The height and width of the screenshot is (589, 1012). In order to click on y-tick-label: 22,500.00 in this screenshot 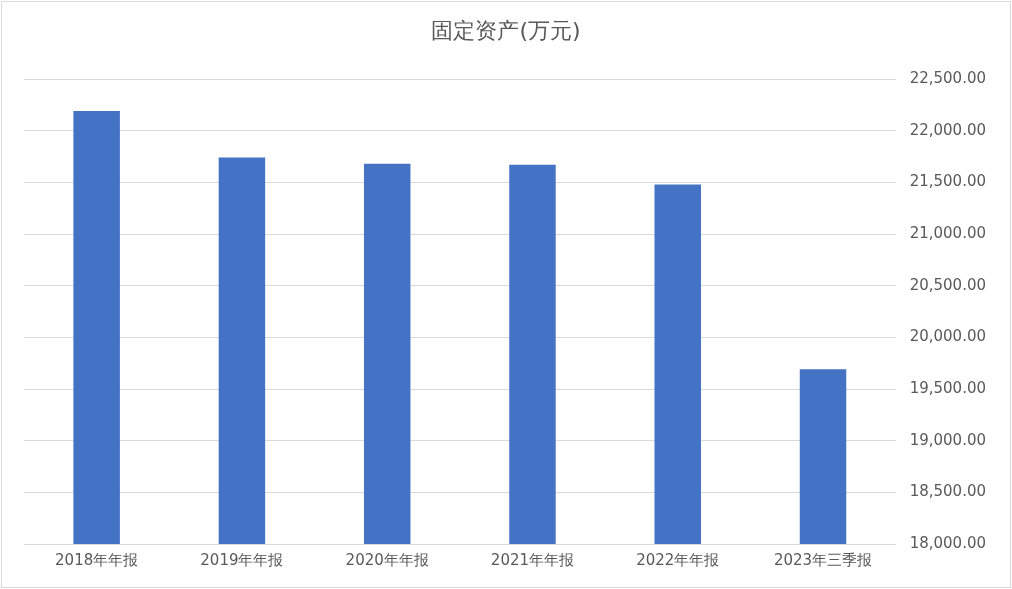, I will do `click(947, 77)`.